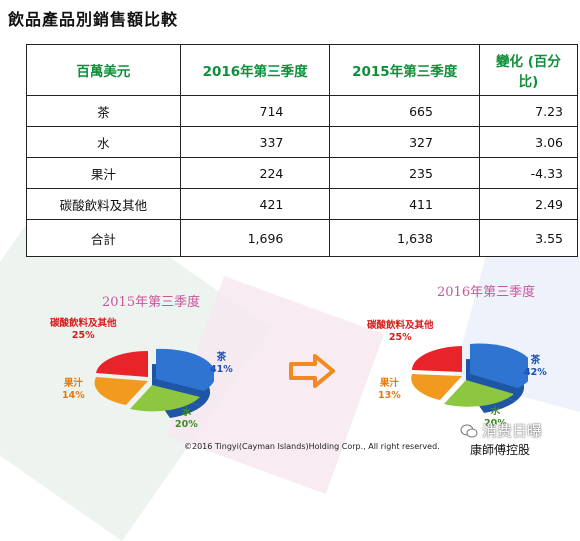 Image resolution: width=580 pixels, height=541 pixels. I want to click on cell-2015: 411, so click(404, 204).